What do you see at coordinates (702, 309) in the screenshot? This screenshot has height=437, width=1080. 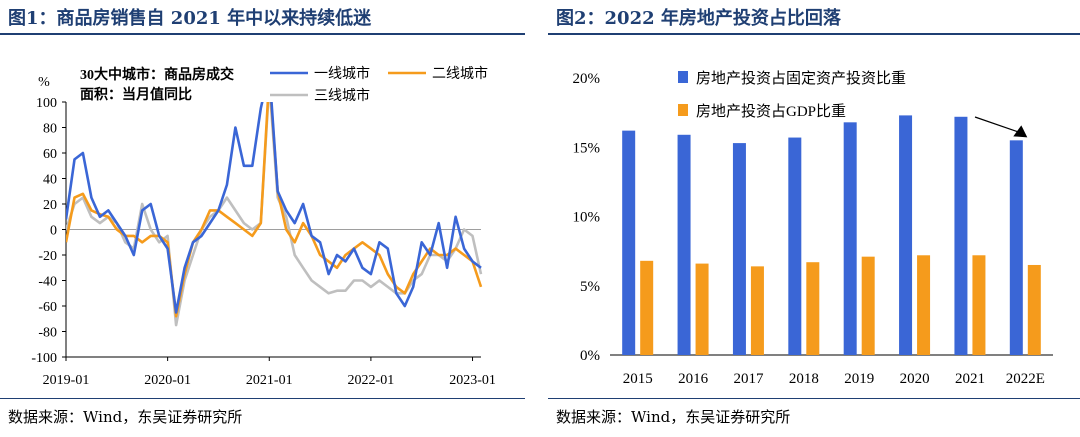 I see `bar-2-2016` at bounding box center [702, 309].